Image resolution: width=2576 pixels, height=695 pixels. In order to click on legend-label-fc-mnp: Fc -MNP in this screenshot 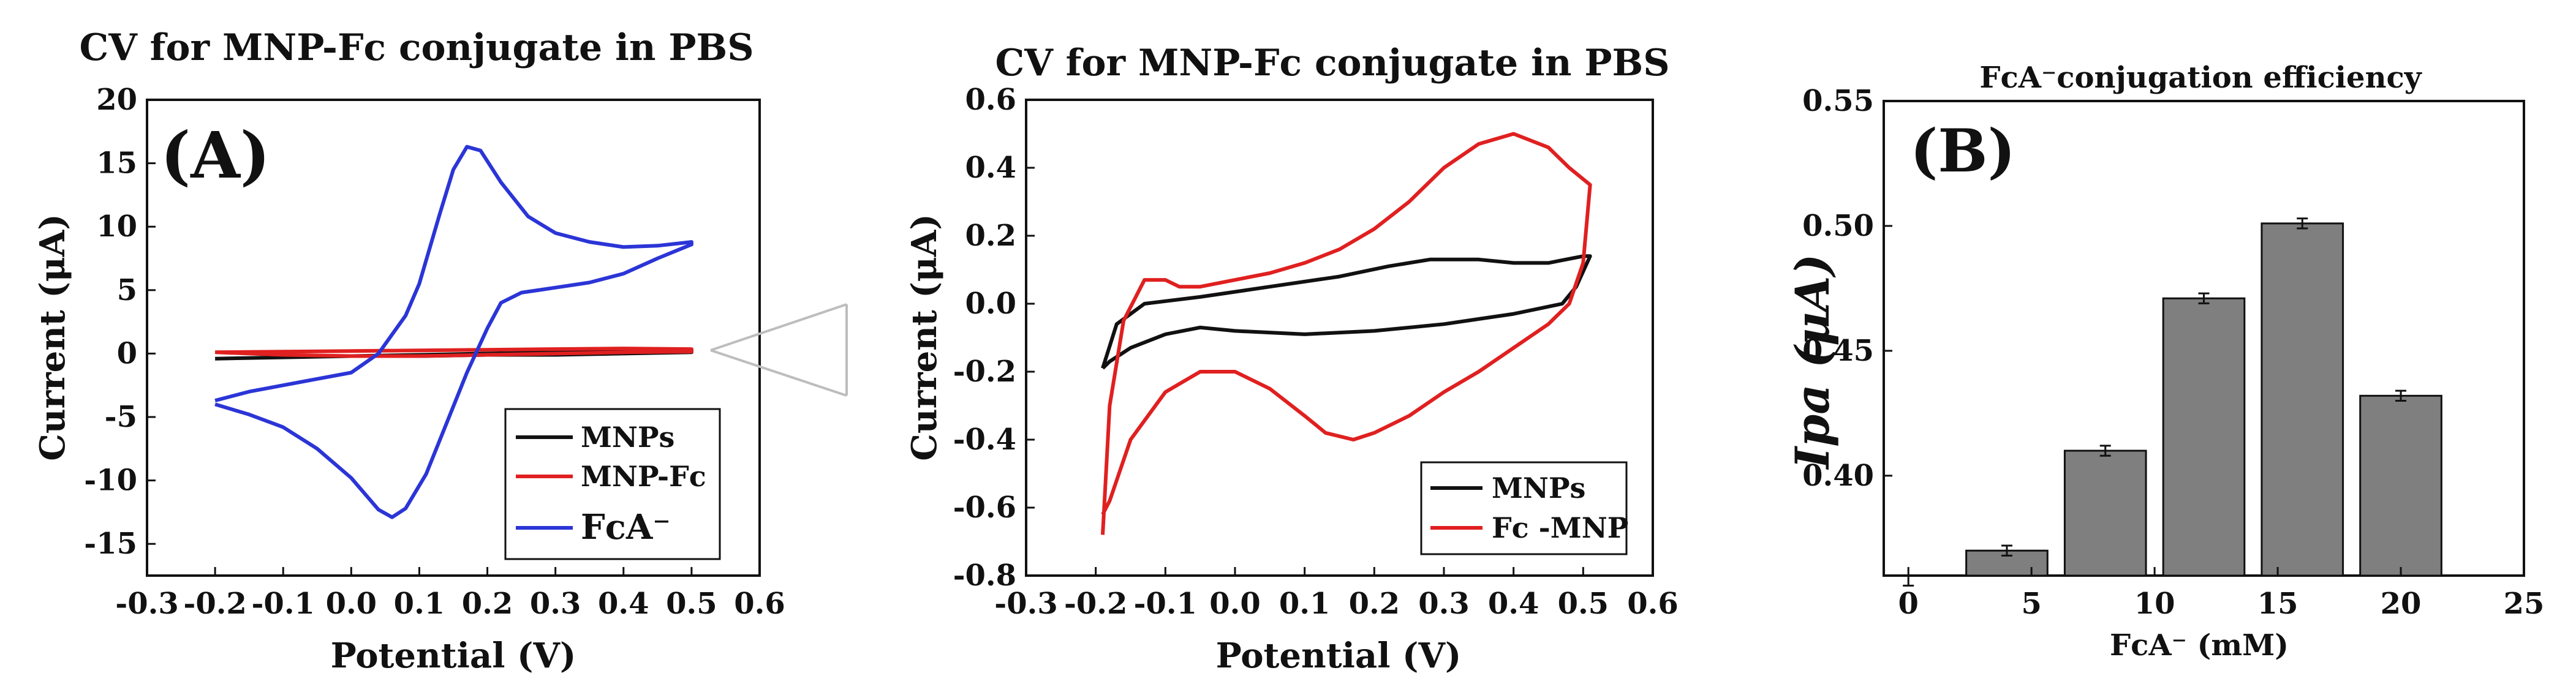, I will do `click(1560, 527)`.